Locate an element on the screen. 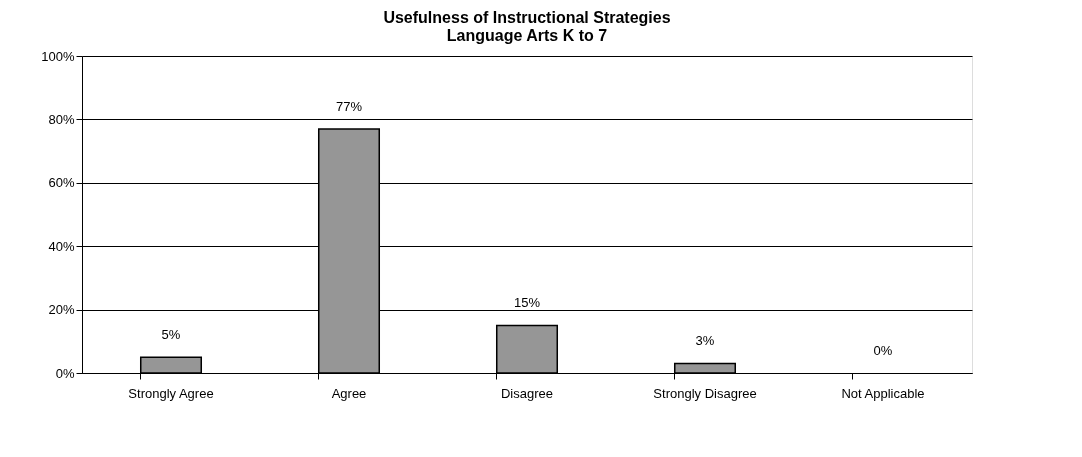  data-label: 3% is located at coordinates (705, 341).